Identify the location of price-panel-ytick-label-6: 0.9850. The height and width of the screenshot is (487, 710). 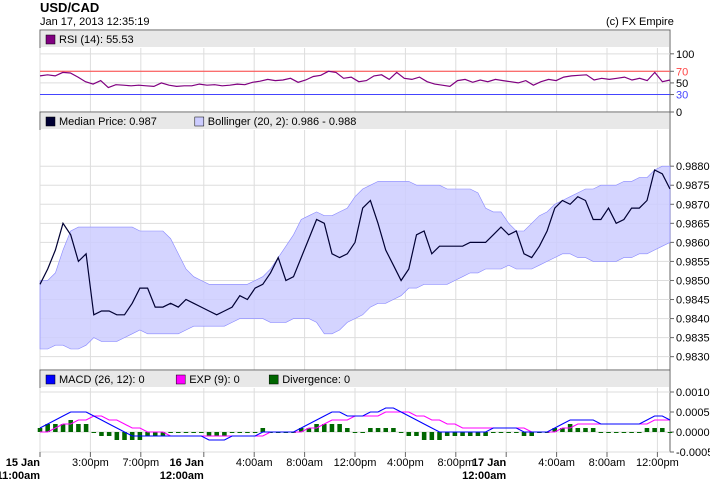
(693, 281).